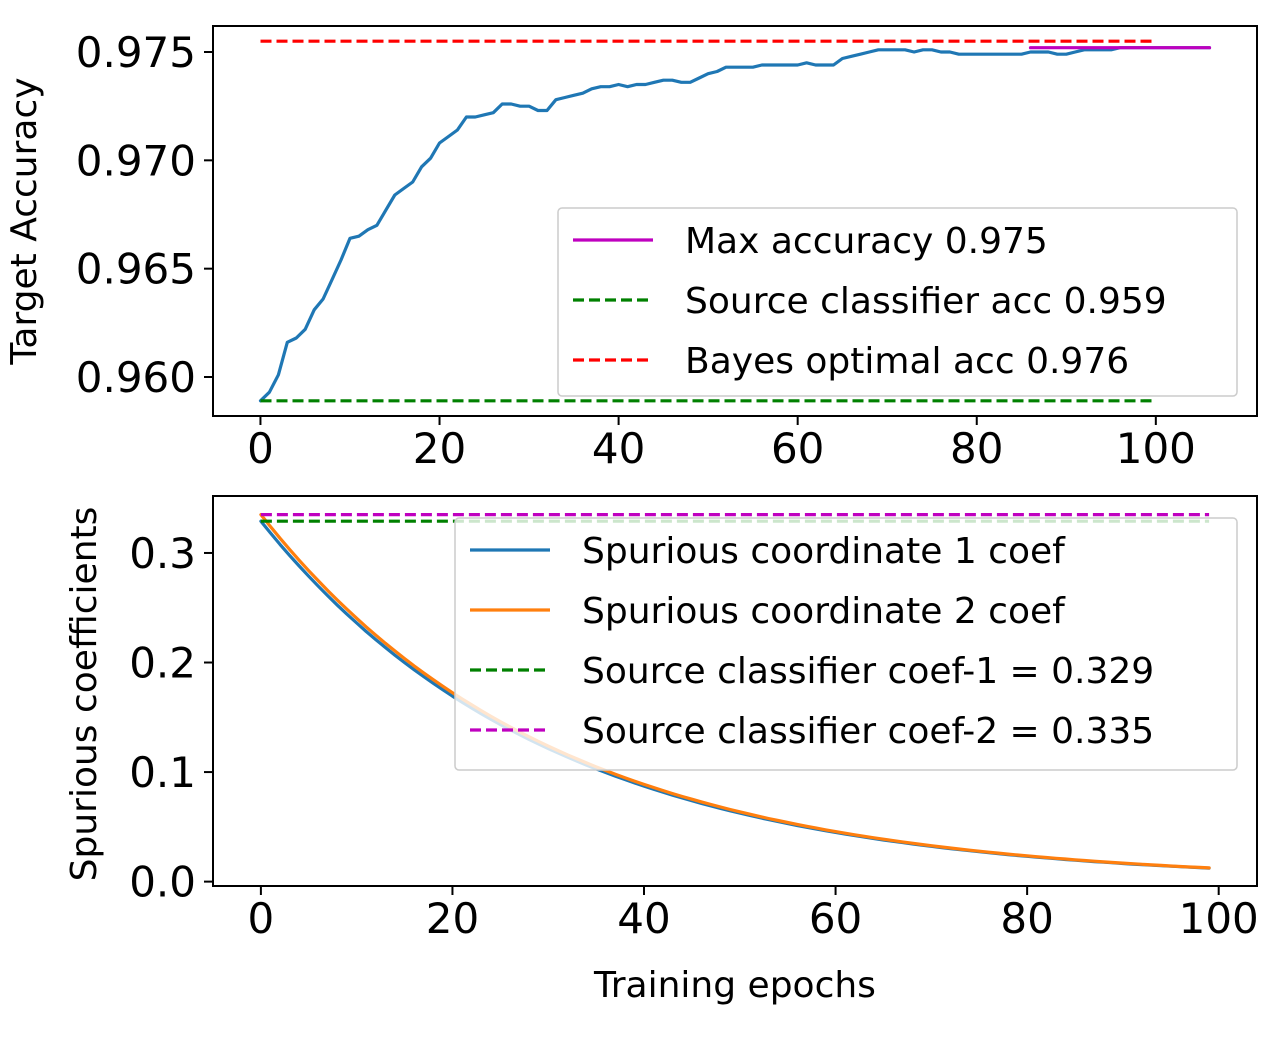 Image resolution: width=1280 pixels, height=1042 pixels. What do you see at coordinates (136, 52) in the screenshot?
I see `accuracy-y-tick-label: 0.975` at bounding box center [136, 52].